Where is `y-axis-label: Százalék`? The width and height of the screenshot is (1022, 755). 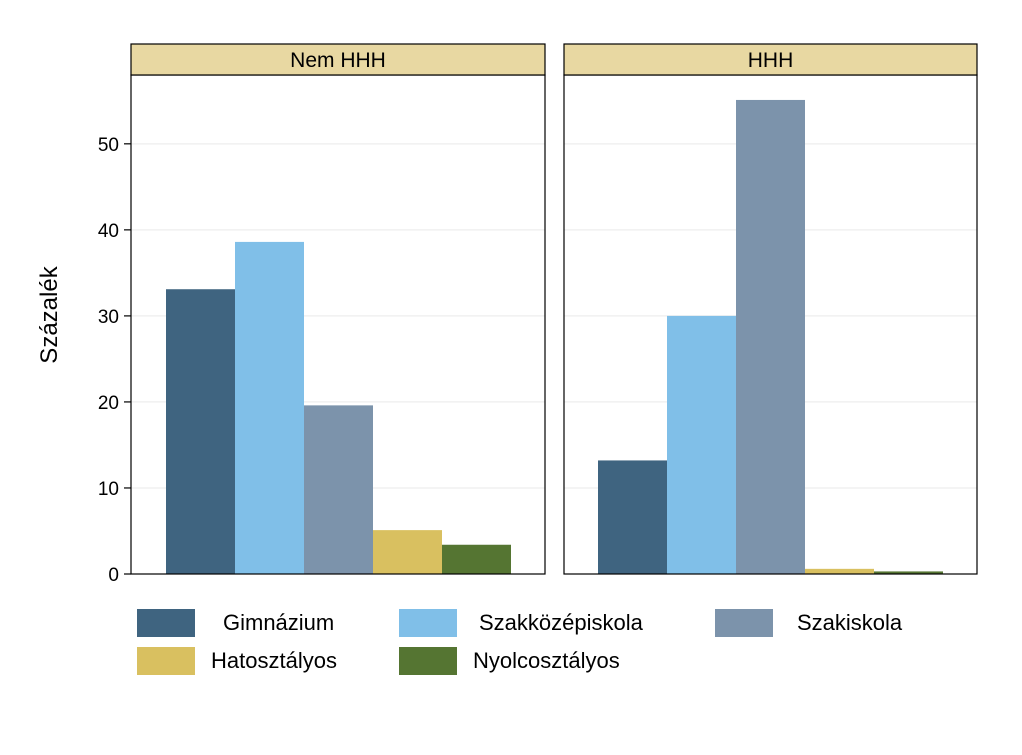 y-axis-label: Százalék is located at coordinates (49, 314).